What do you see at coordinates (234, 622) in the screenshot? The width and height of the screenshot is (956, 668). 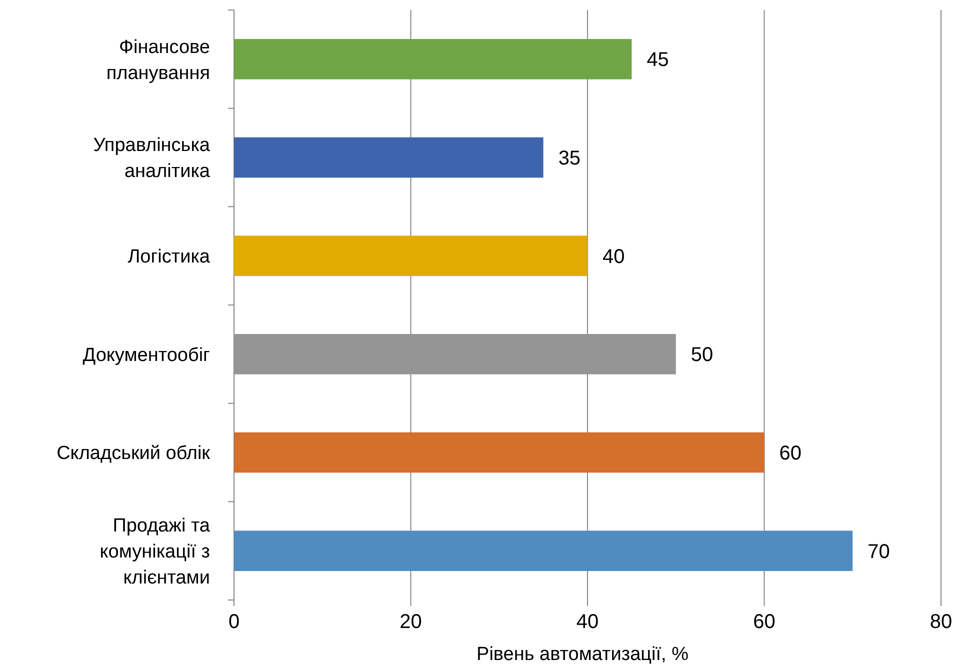 I see `x-tick-label: 0` at bounding box center [234, 622].